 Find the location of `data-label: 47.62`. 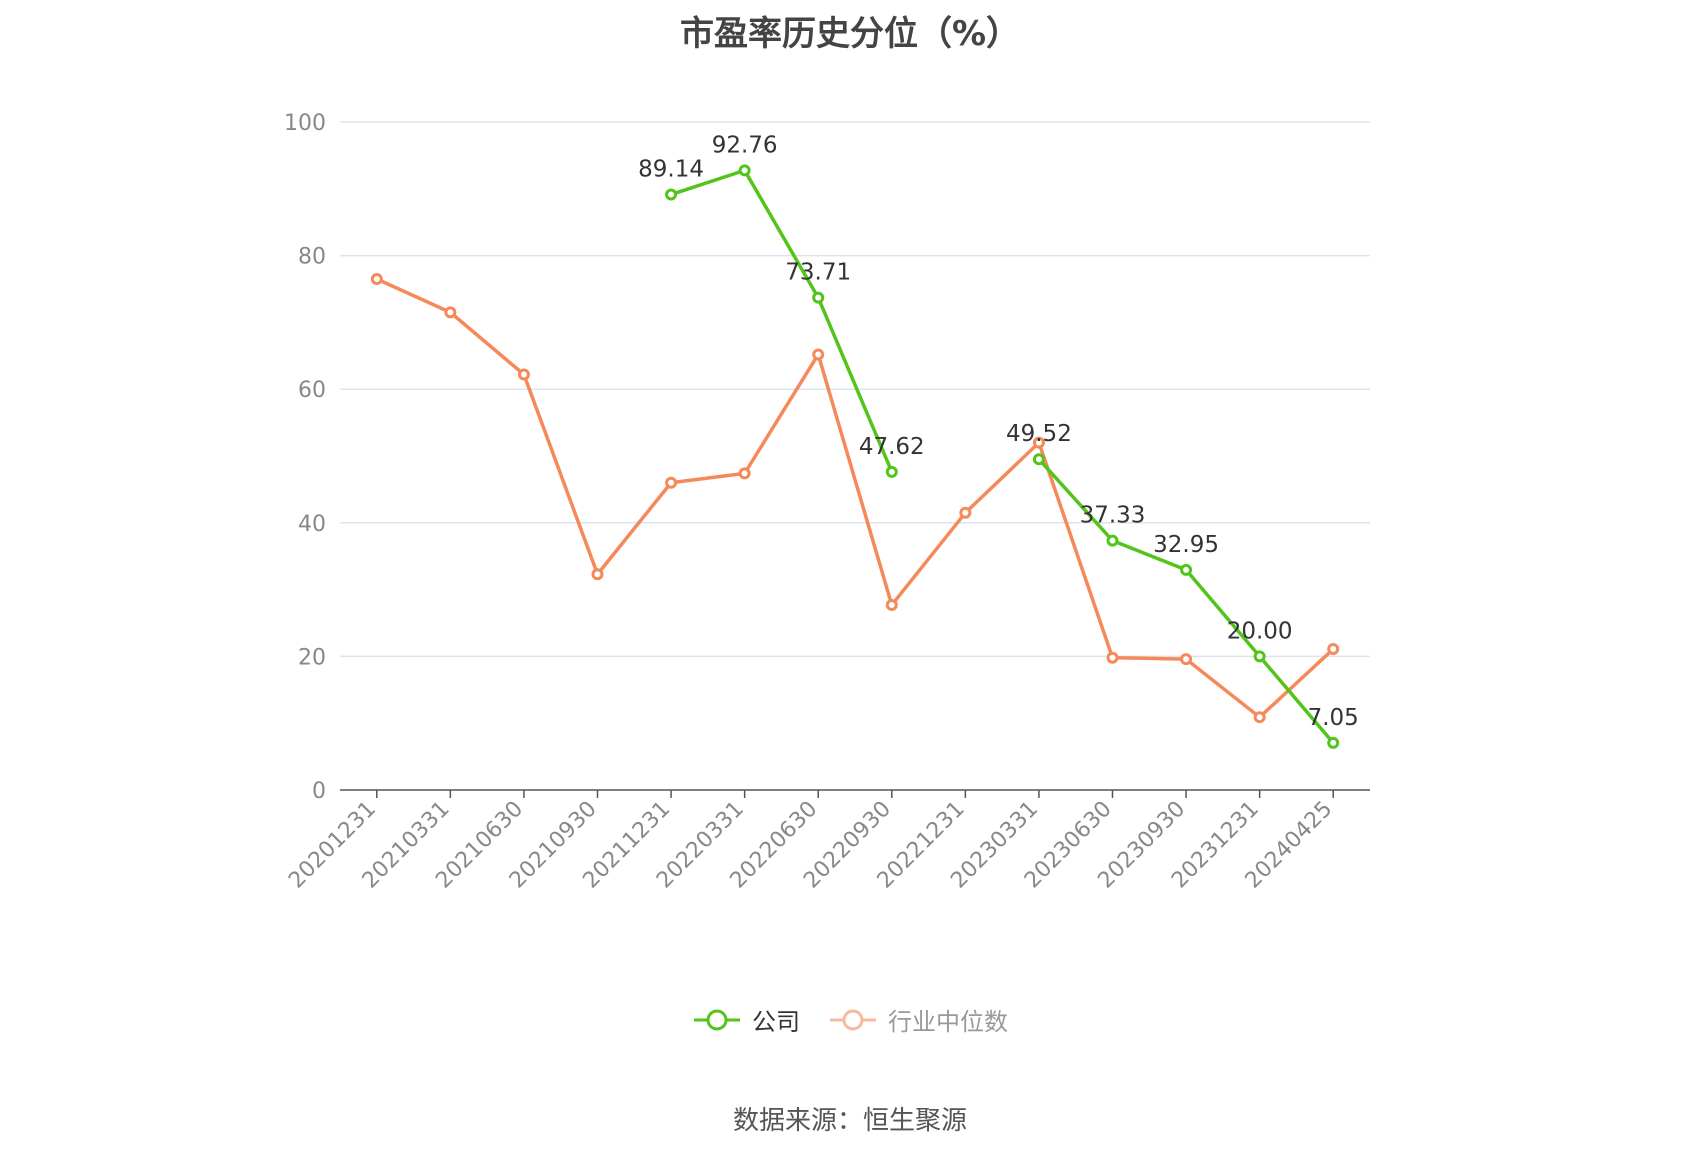

data-label: 47.62 is located at coordinates (892, 447).